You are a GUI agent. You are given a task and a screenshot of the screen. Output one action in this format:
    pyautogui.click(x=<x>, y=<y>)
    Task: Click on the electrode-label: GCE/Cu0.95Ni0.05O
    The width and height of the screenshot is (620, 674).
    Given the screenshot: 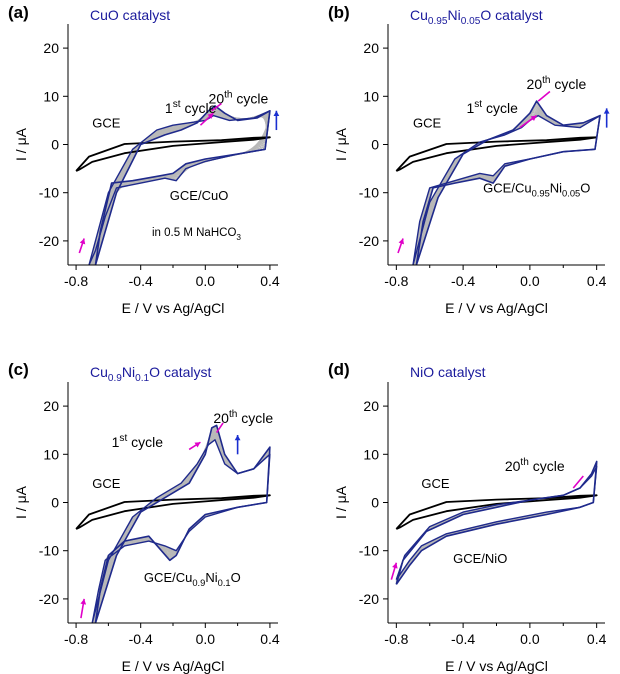 What is the action you would take?
    pyautogui.click(x=536, y=190)
    